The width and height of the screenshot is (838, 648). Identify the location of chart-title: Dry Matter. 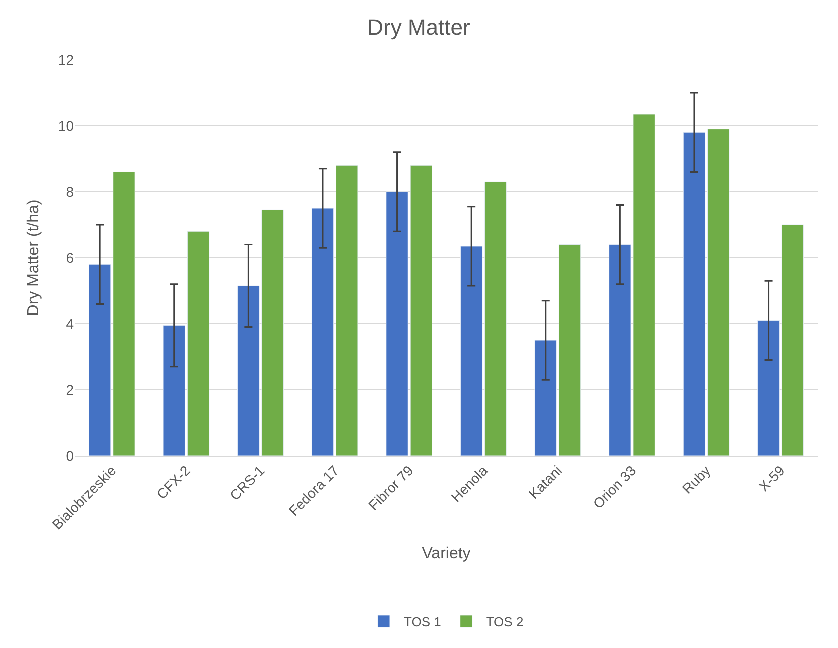
(419, 27).